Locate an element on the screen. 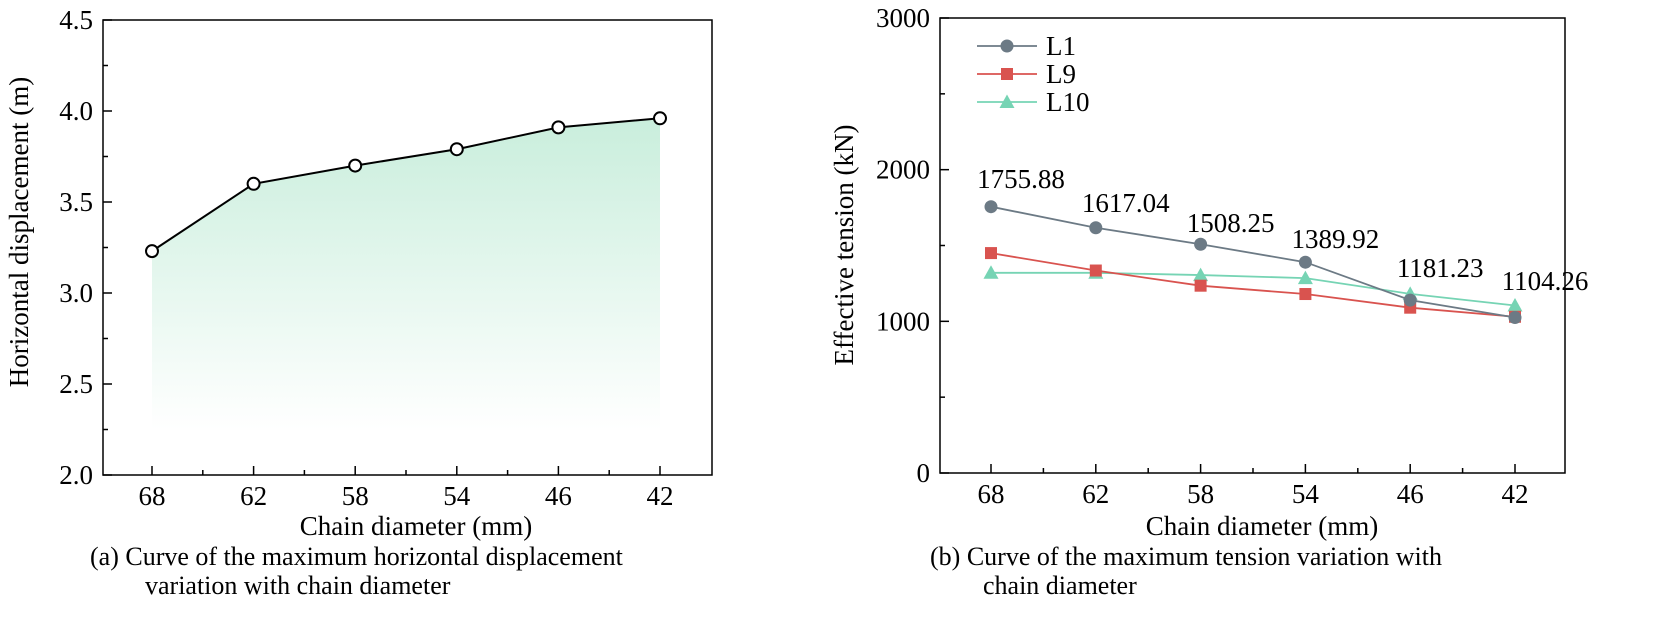 This screenshot has width=1656, height=639. chart-b-x-tick-label: 46 is located at coordinates (1410, 494).